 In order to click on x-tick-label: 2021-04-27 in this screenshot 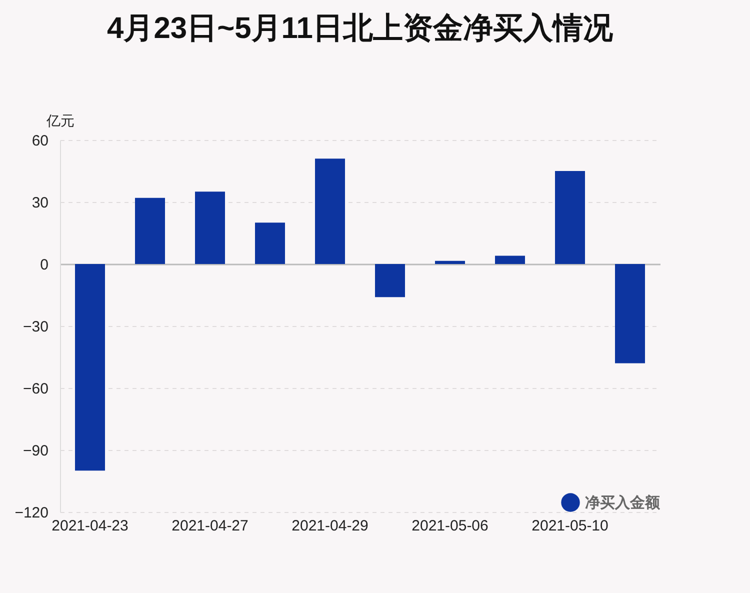, I will do `click(210, 526)`.